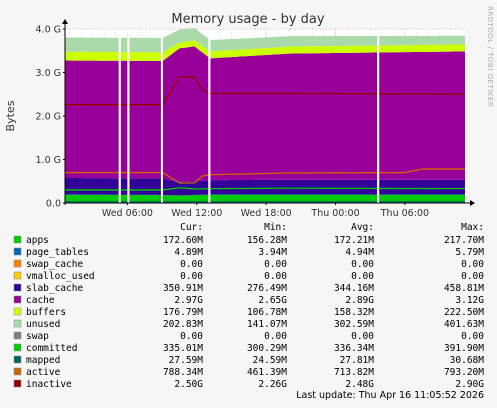  Describe the element at coordinates (275, 264) in the screenshot. I see `legend-min-swap-cache: 0.00` at that location.